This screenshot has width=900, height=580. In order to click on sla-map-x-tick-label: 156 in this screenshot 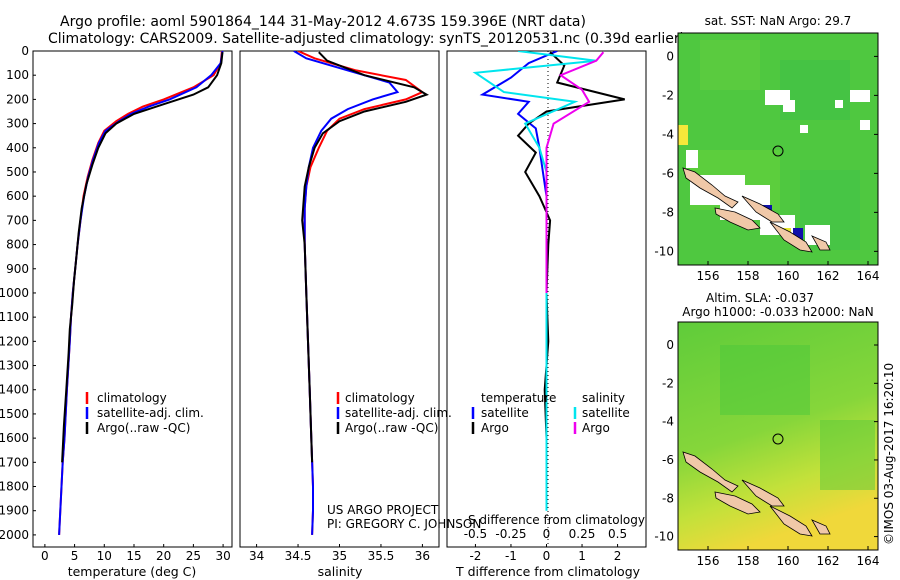, I will do `click(708, 561)`.